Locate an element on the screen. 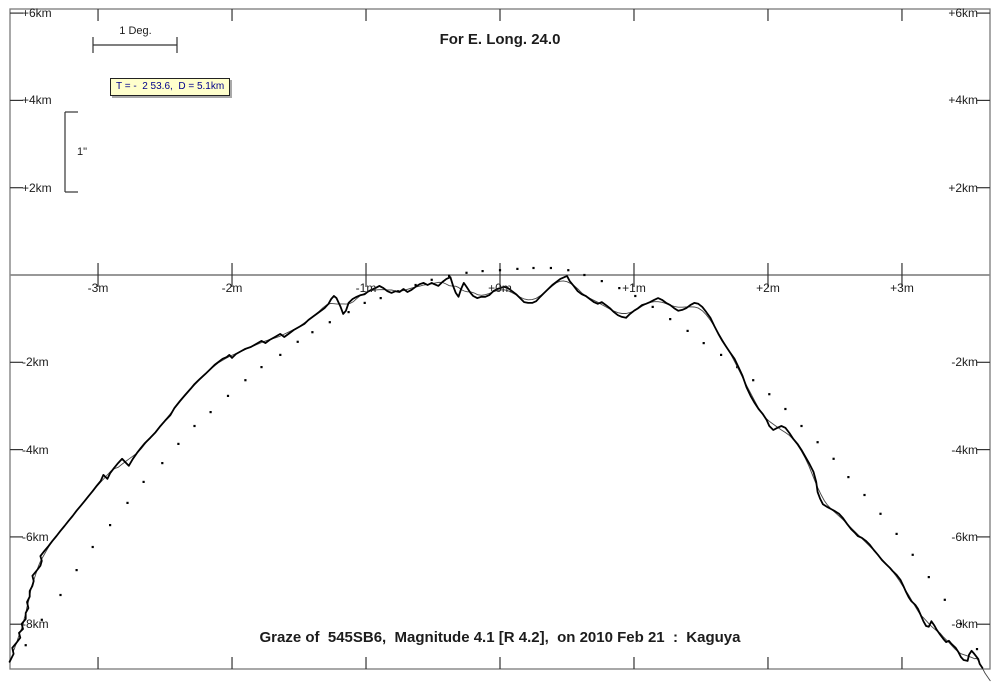 This screenshot has width=1000, height=683. y-tick-label-right: -8km is located at coordinates (964, 624).